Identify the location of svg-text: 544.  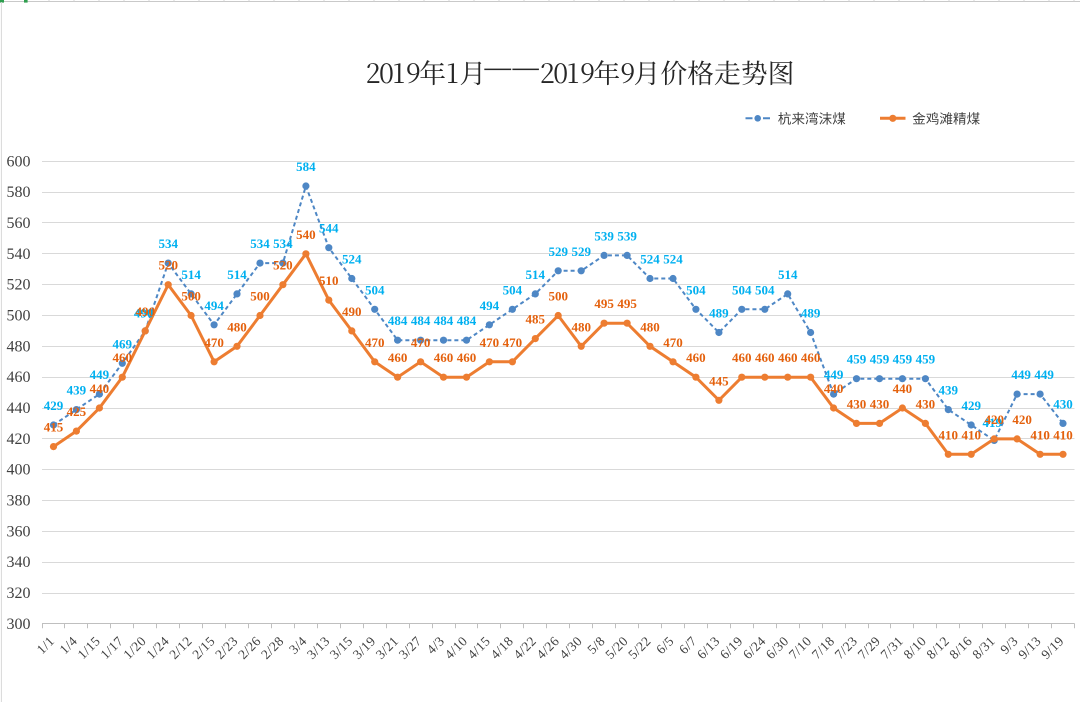
(329, 228).